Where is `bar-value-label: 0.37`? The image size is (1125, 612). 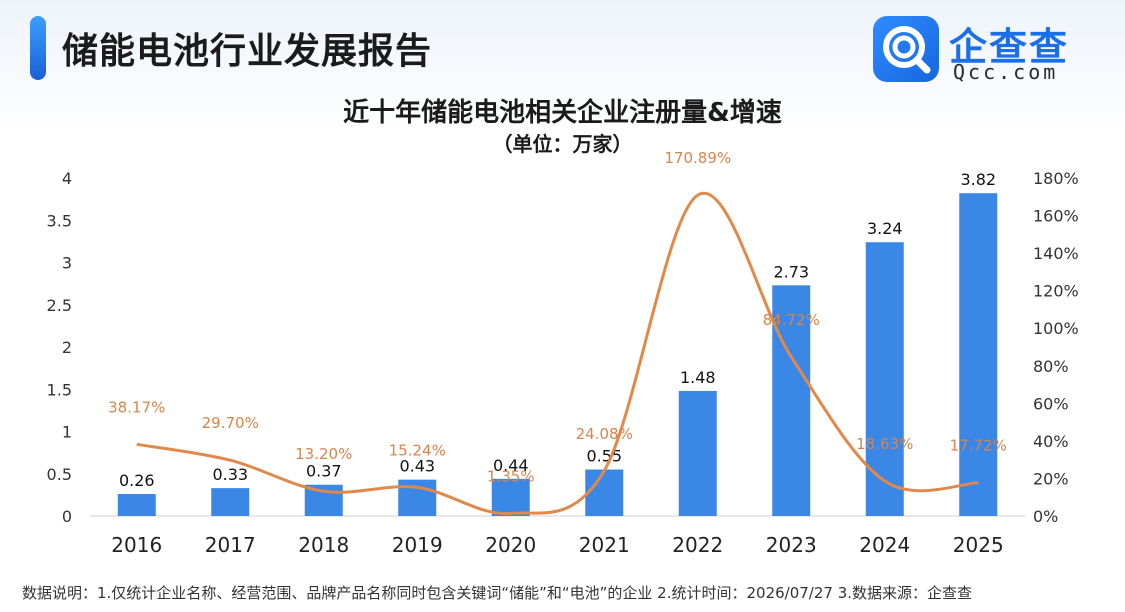 bar-value-label: 0.37 is located at coordinates (324, 471).